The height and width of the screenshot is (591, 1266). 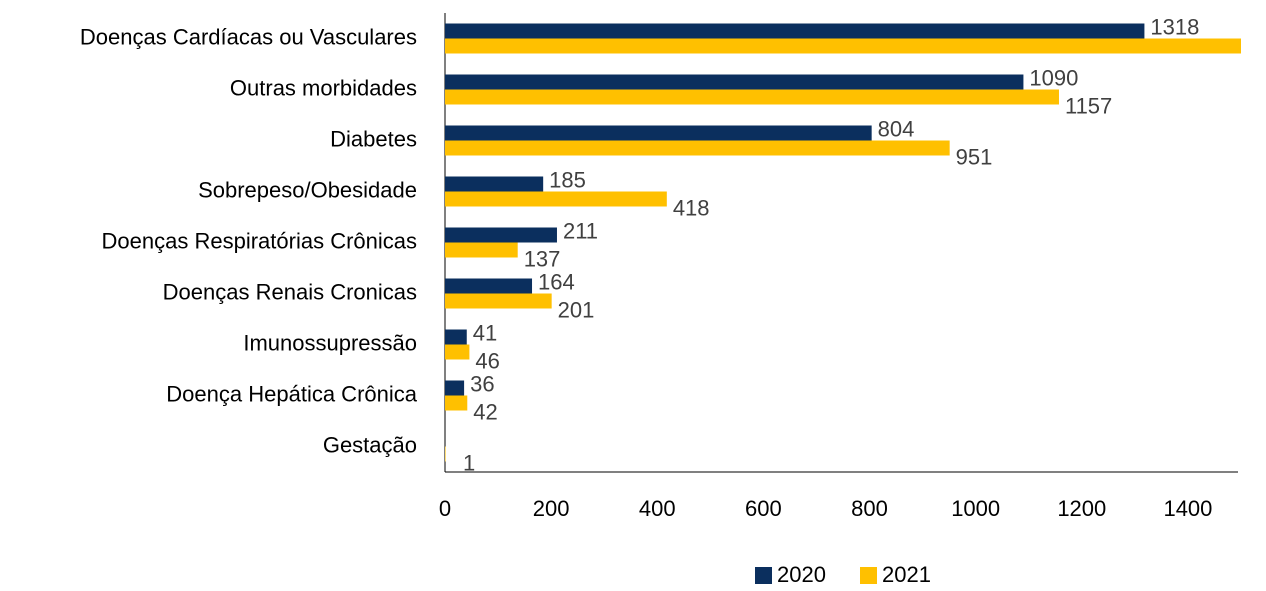 What do you see at coordinates (370, 444) in the screenshot?
I see `y-tick-label: Gestação` at bounding box center [370, 444].